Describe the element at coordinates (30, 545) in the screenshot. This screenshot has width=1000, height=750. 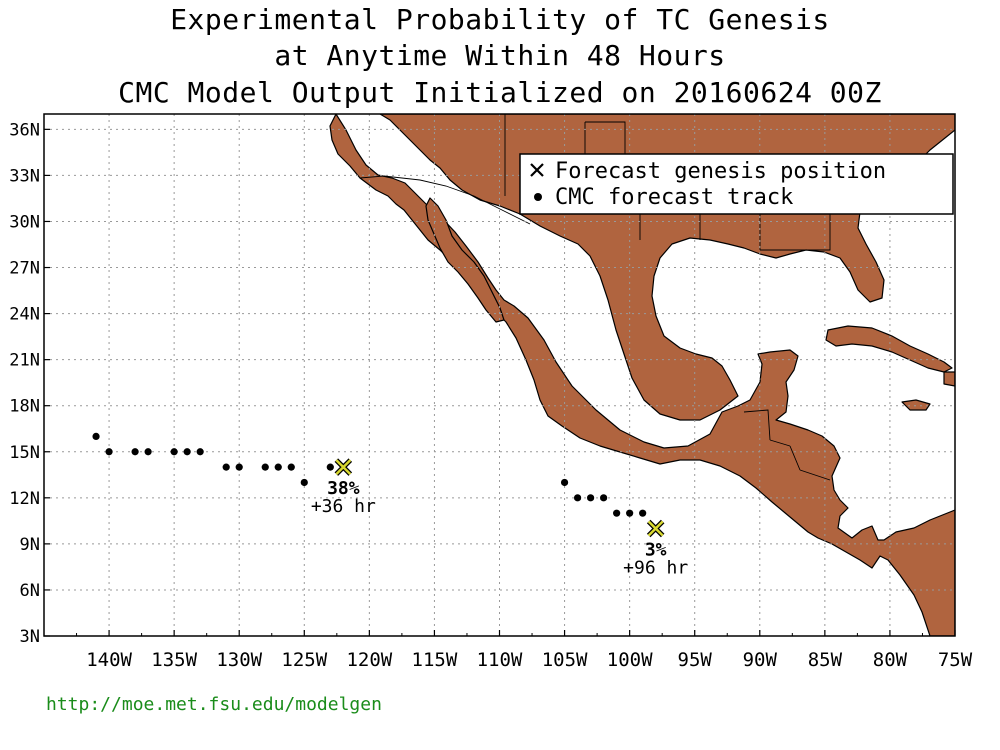
I see `y-tick-label: 9N` at that location.